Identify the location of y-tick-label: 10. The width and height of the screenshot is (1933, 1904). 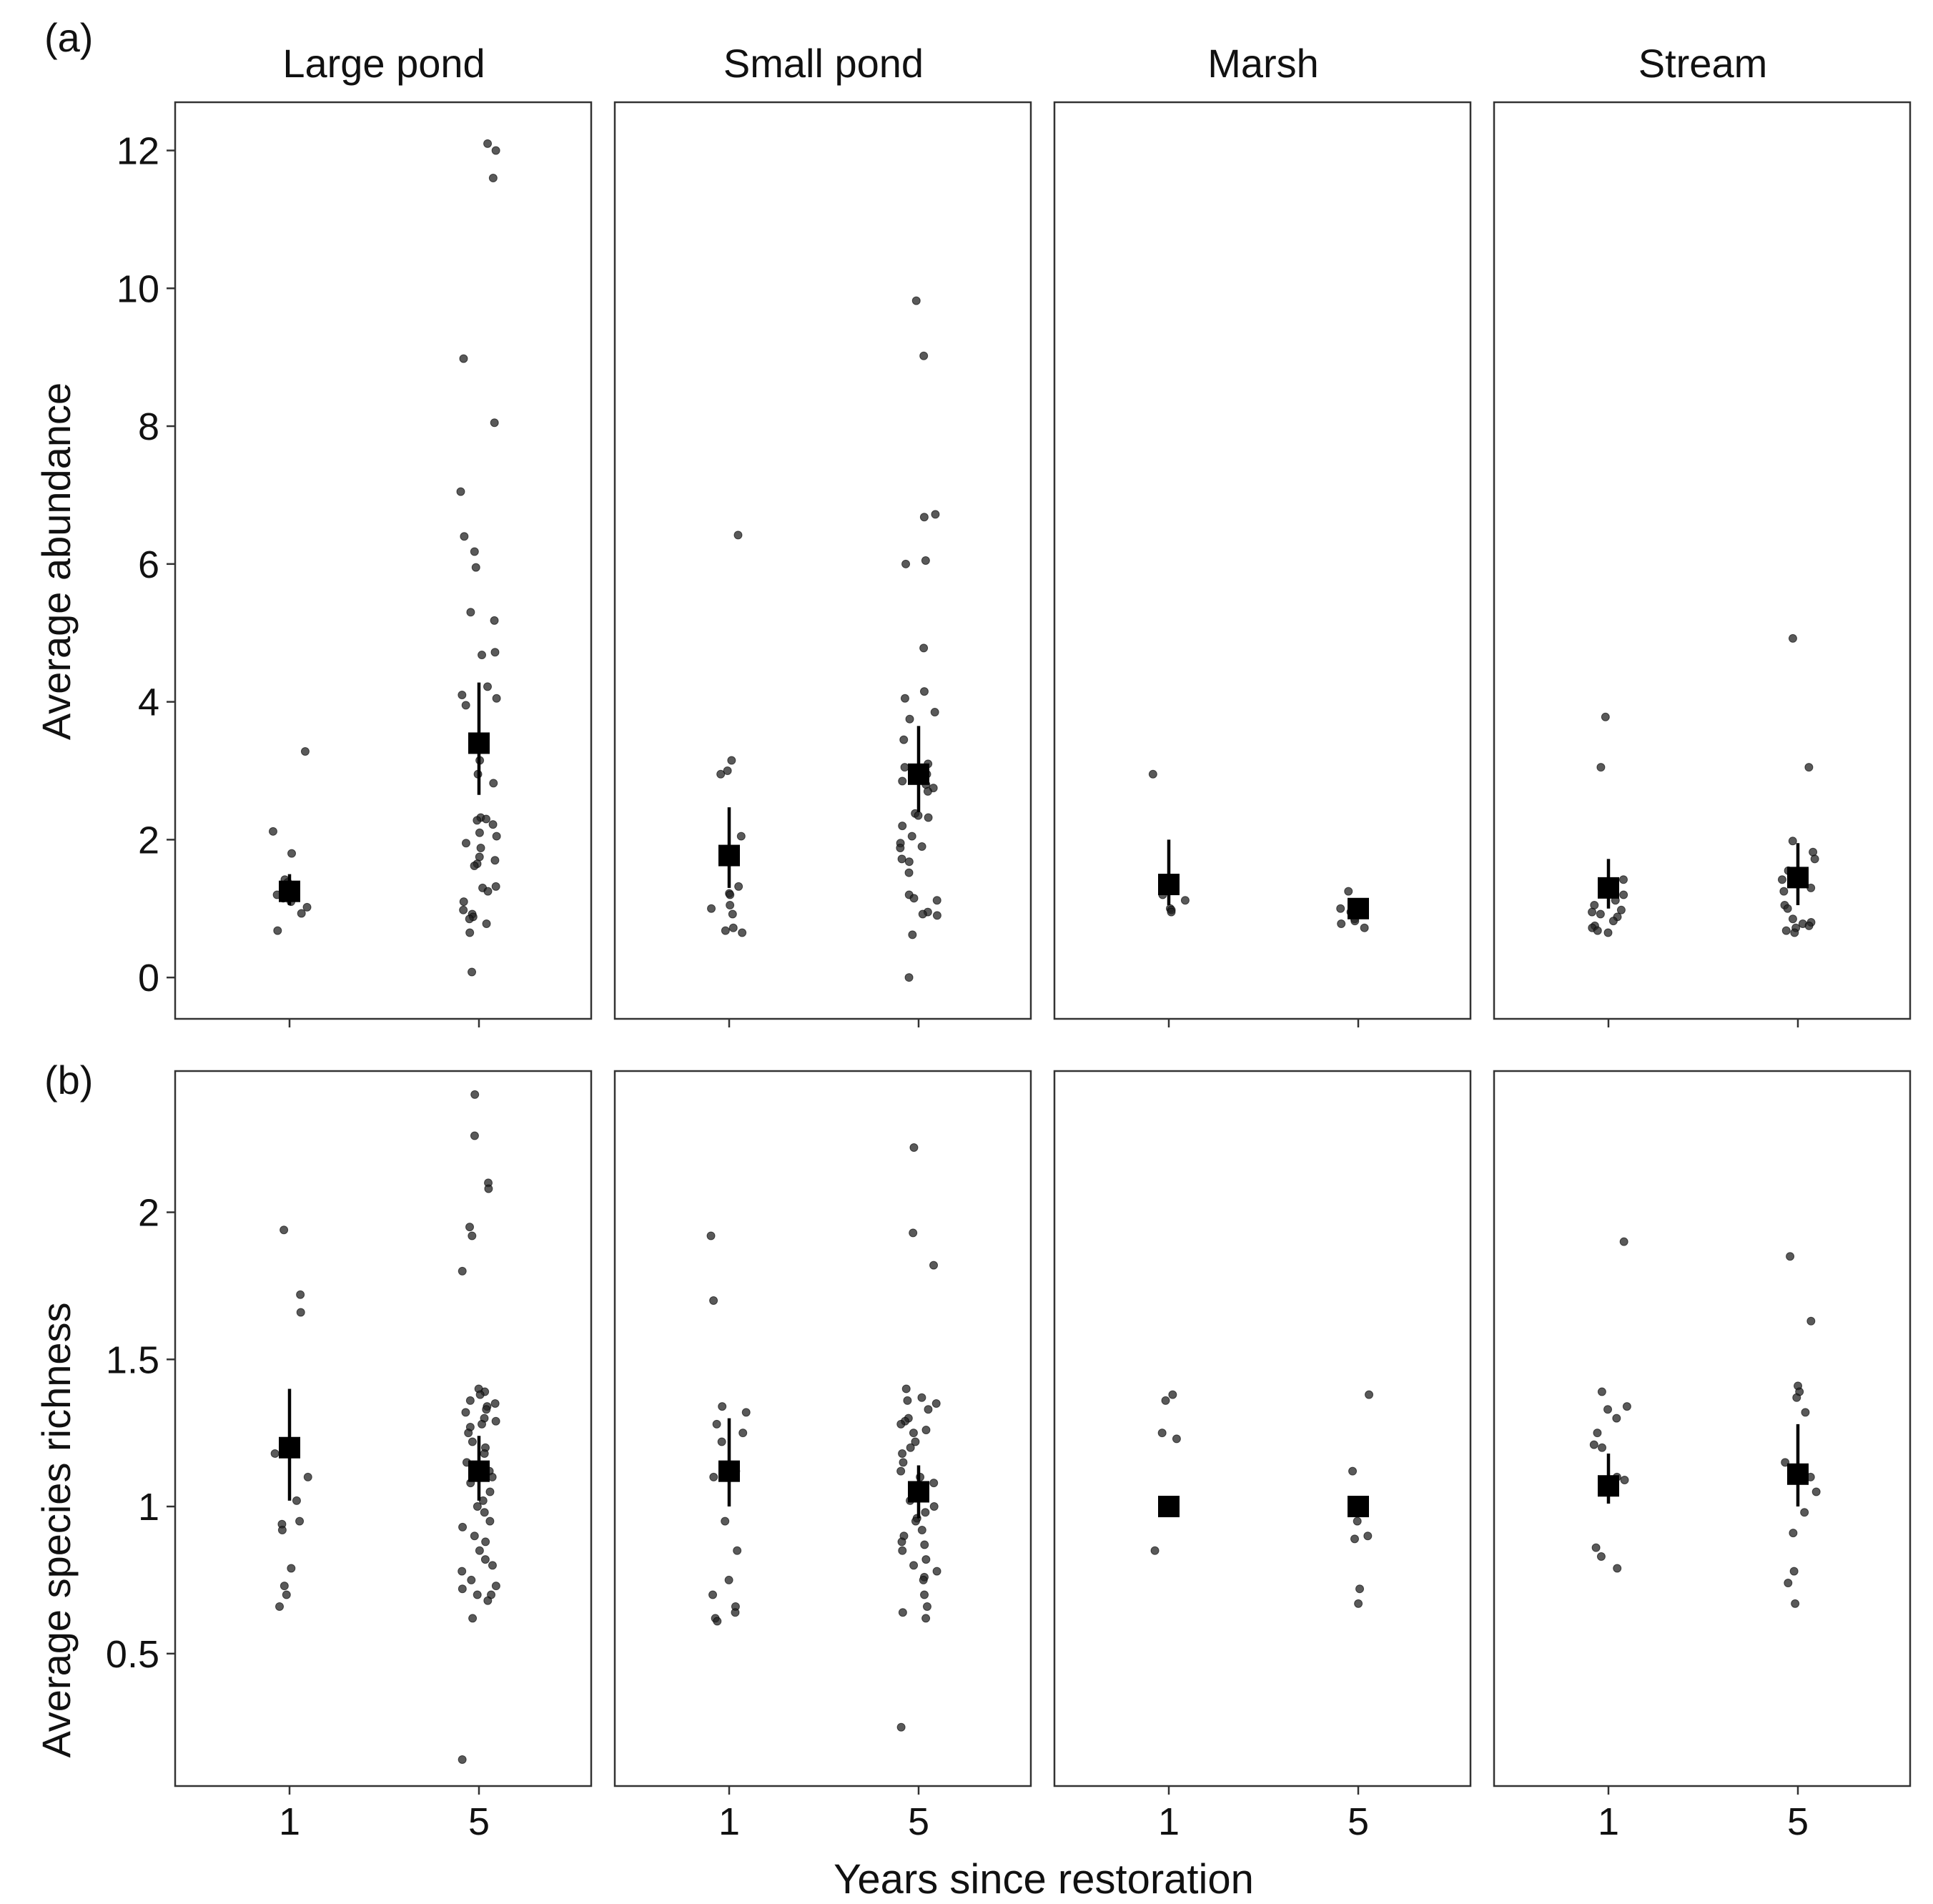
(138, 288).